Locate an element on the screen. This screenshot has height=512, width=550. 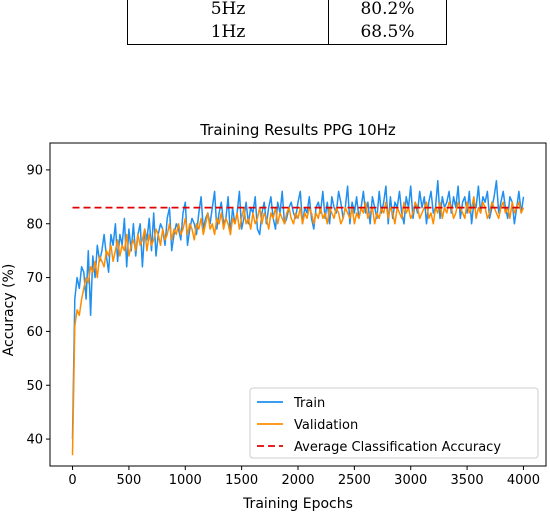
y-tick-label: 70 is located at coordinates (34, 278).